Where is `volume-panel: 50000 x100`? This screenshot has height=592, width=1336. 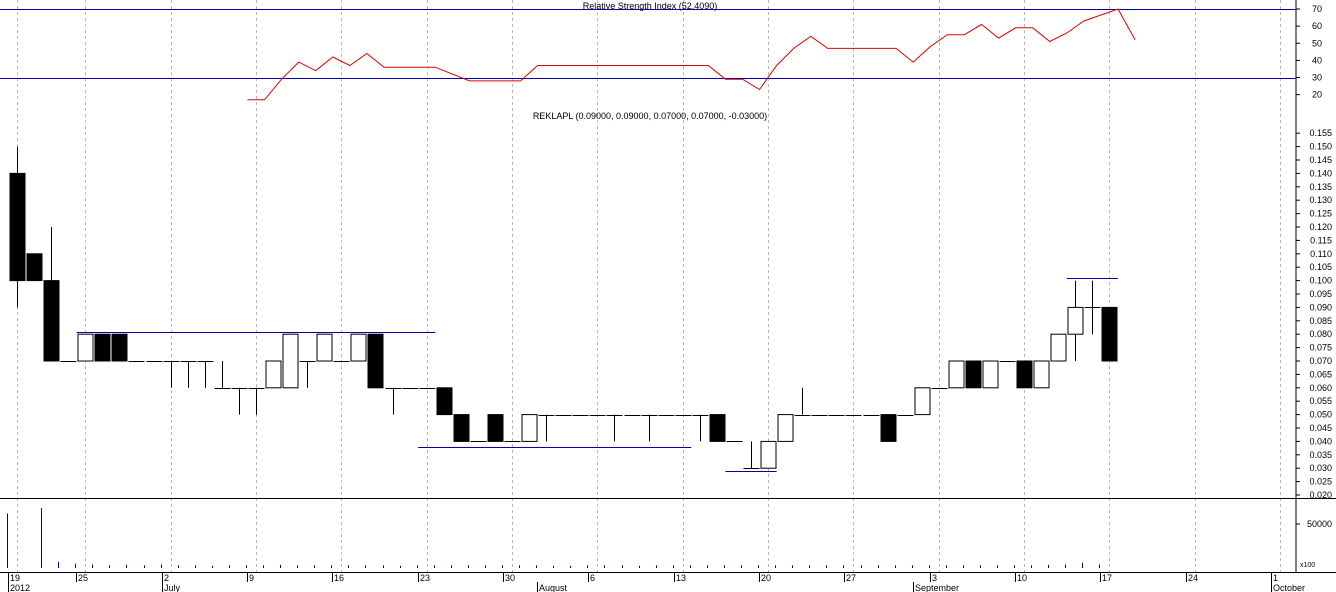
volume-panel: 50000 x100 is located at coordinates (669, 538).